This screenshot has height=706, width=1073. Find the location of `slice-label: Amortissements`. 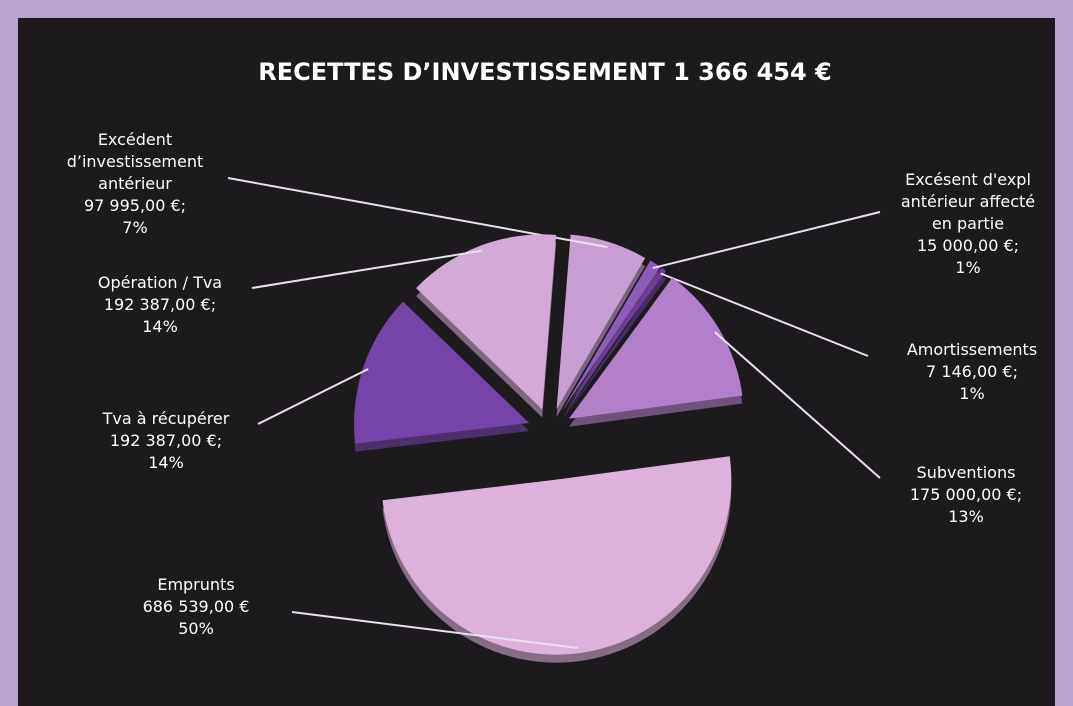

slice-label: Amortissements is located at coordinates (972, 349).